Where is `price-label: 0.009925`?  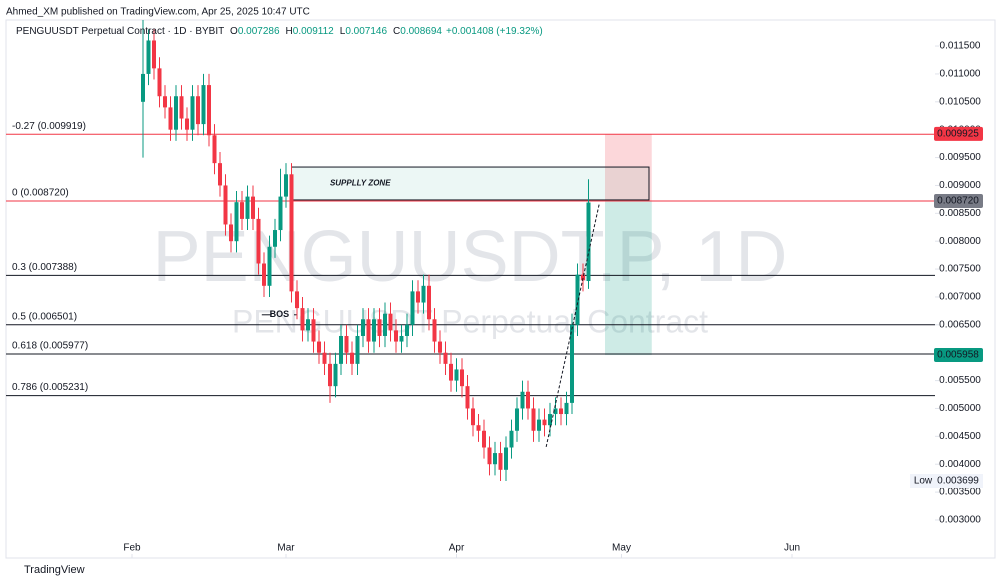 price-label: 0.009925 is located at coordinates (958, 134).